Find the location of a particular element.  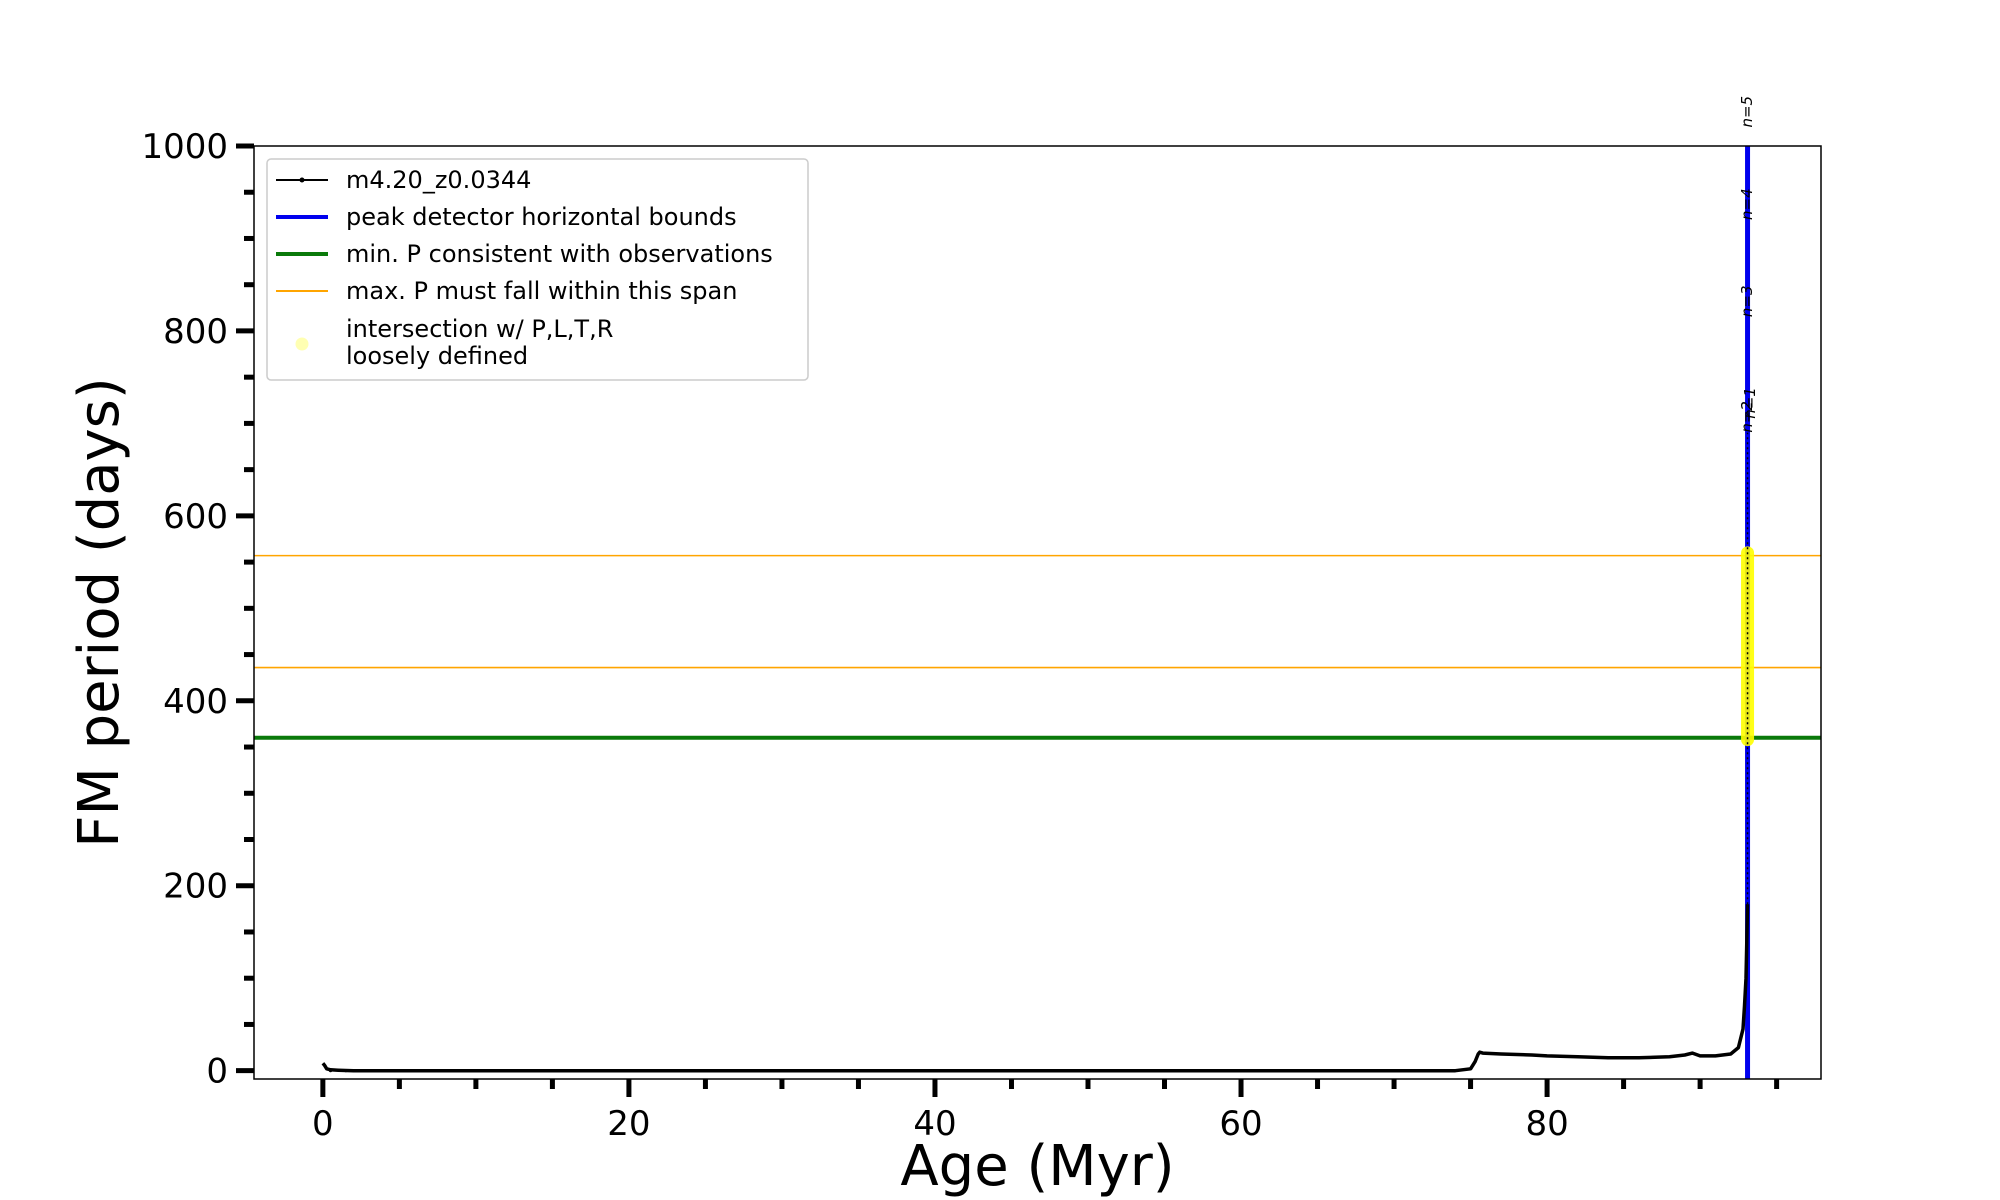

n-label-1: n=1 is located at coordinates (1750, 403).